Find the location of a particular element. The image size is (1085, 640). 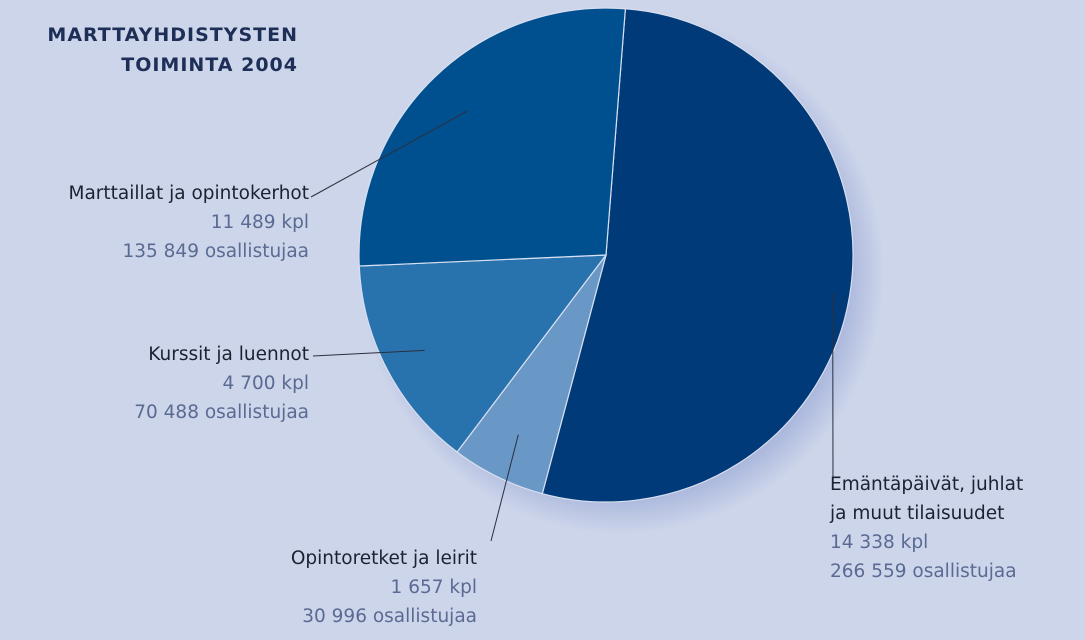

slice-label-participants: 135 849 osallistujaa is located at coordinates (188, 251).